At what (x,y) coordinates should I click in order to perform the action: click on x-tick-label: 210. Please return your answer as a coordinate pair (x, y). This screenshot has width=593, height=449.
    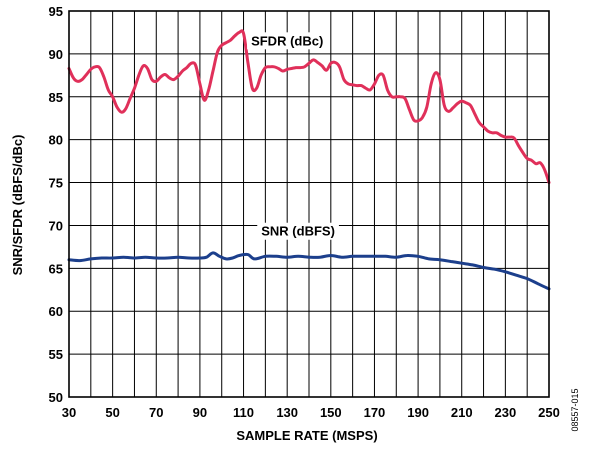
    Looking at the image, I should click on (462, 412).